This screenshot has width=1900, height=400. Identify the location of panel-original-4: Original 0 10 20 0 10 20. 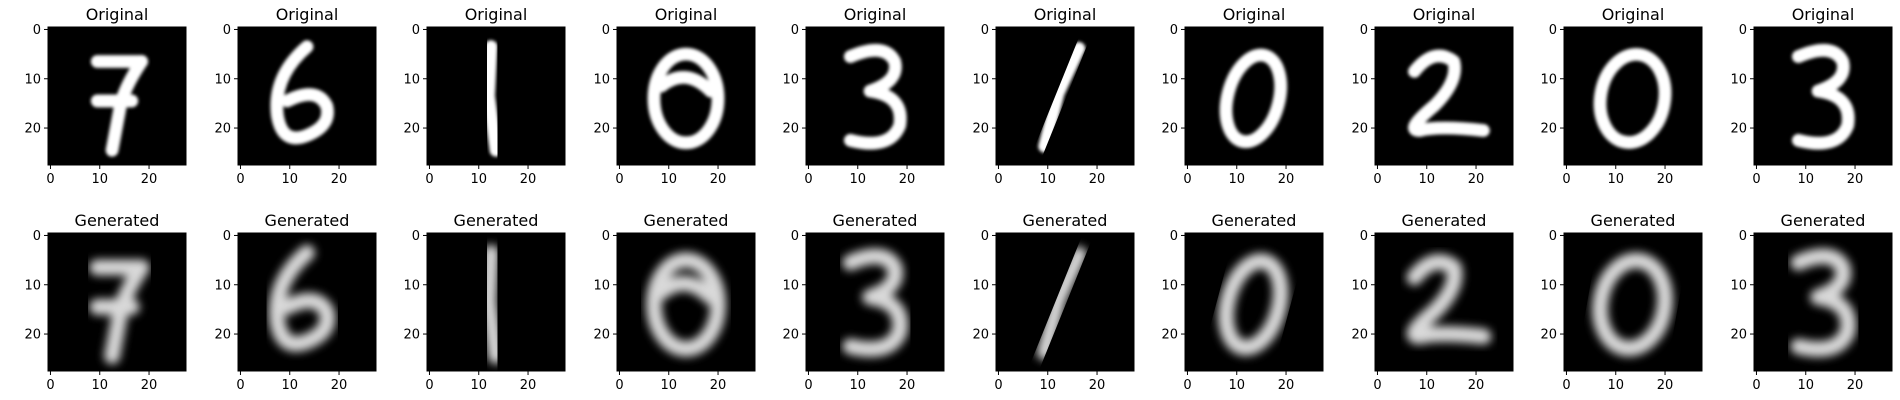
(674, 96).